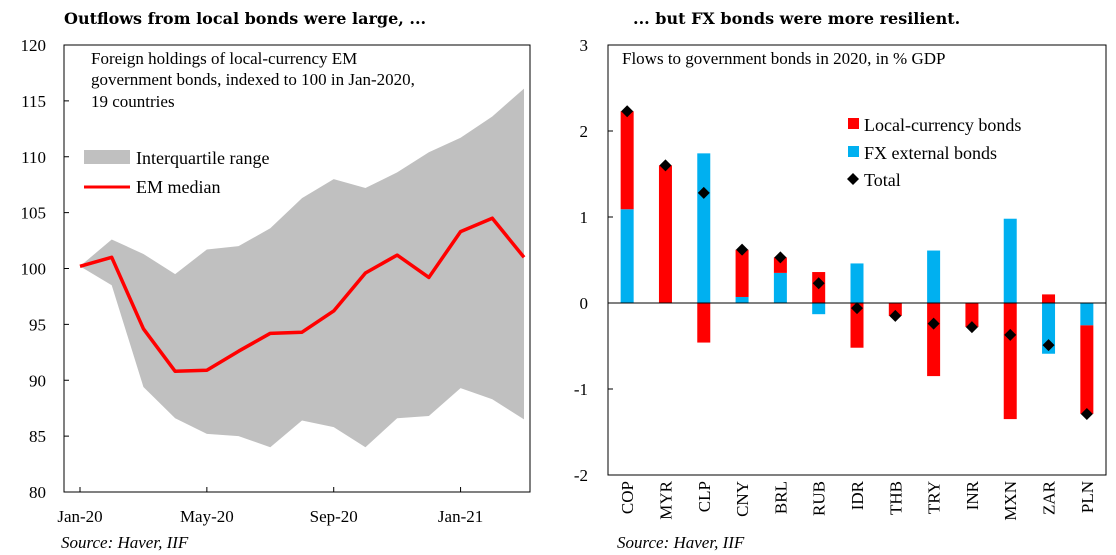 The height and width of the screenshot is (555, 1116). What do you see at coordinates (857, 495) in the screenshot?
I see `right-x-tick-label-idr: IDR` at bounding box center [857, 495].